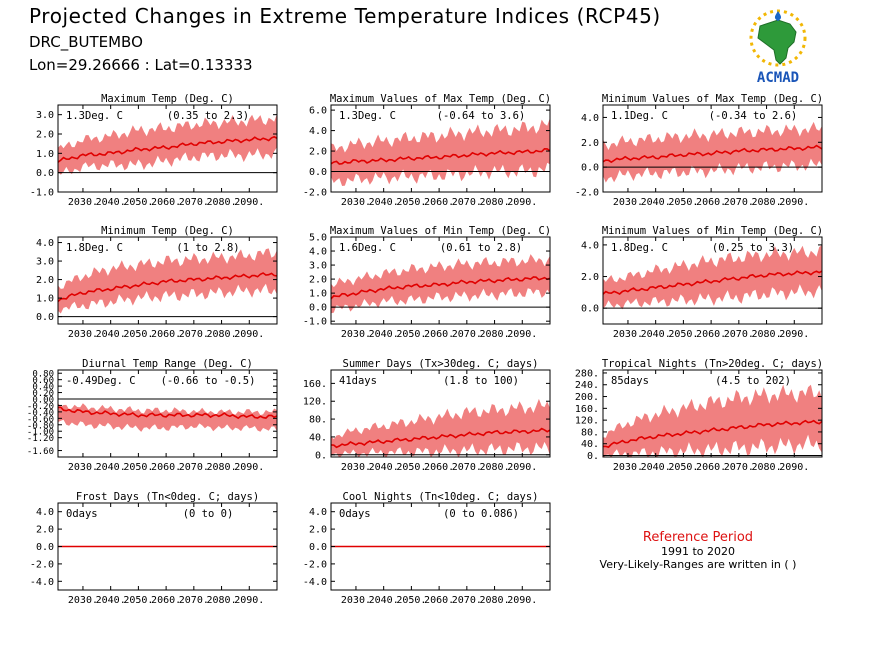  Describe the element at coordinates (440, 99) in the screenshot. I see `chart-title: Maximum Values of Max Temp (Deg. C)` at that location.